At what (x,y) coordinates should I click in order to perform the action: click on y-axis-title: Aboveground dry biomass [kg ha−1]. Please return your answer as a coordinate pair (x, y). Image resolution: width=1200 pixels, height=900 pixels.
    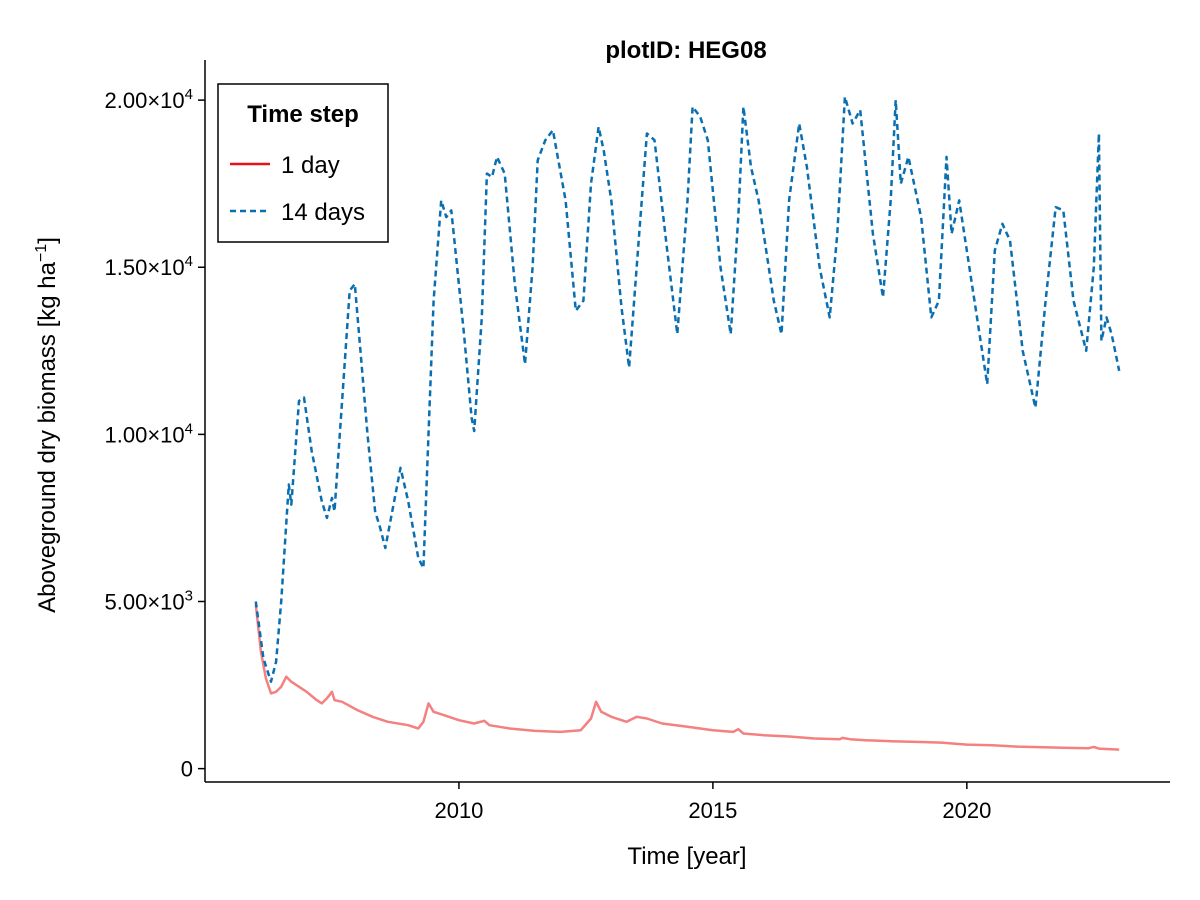
    Looking at the image, I should click on (47, 425).